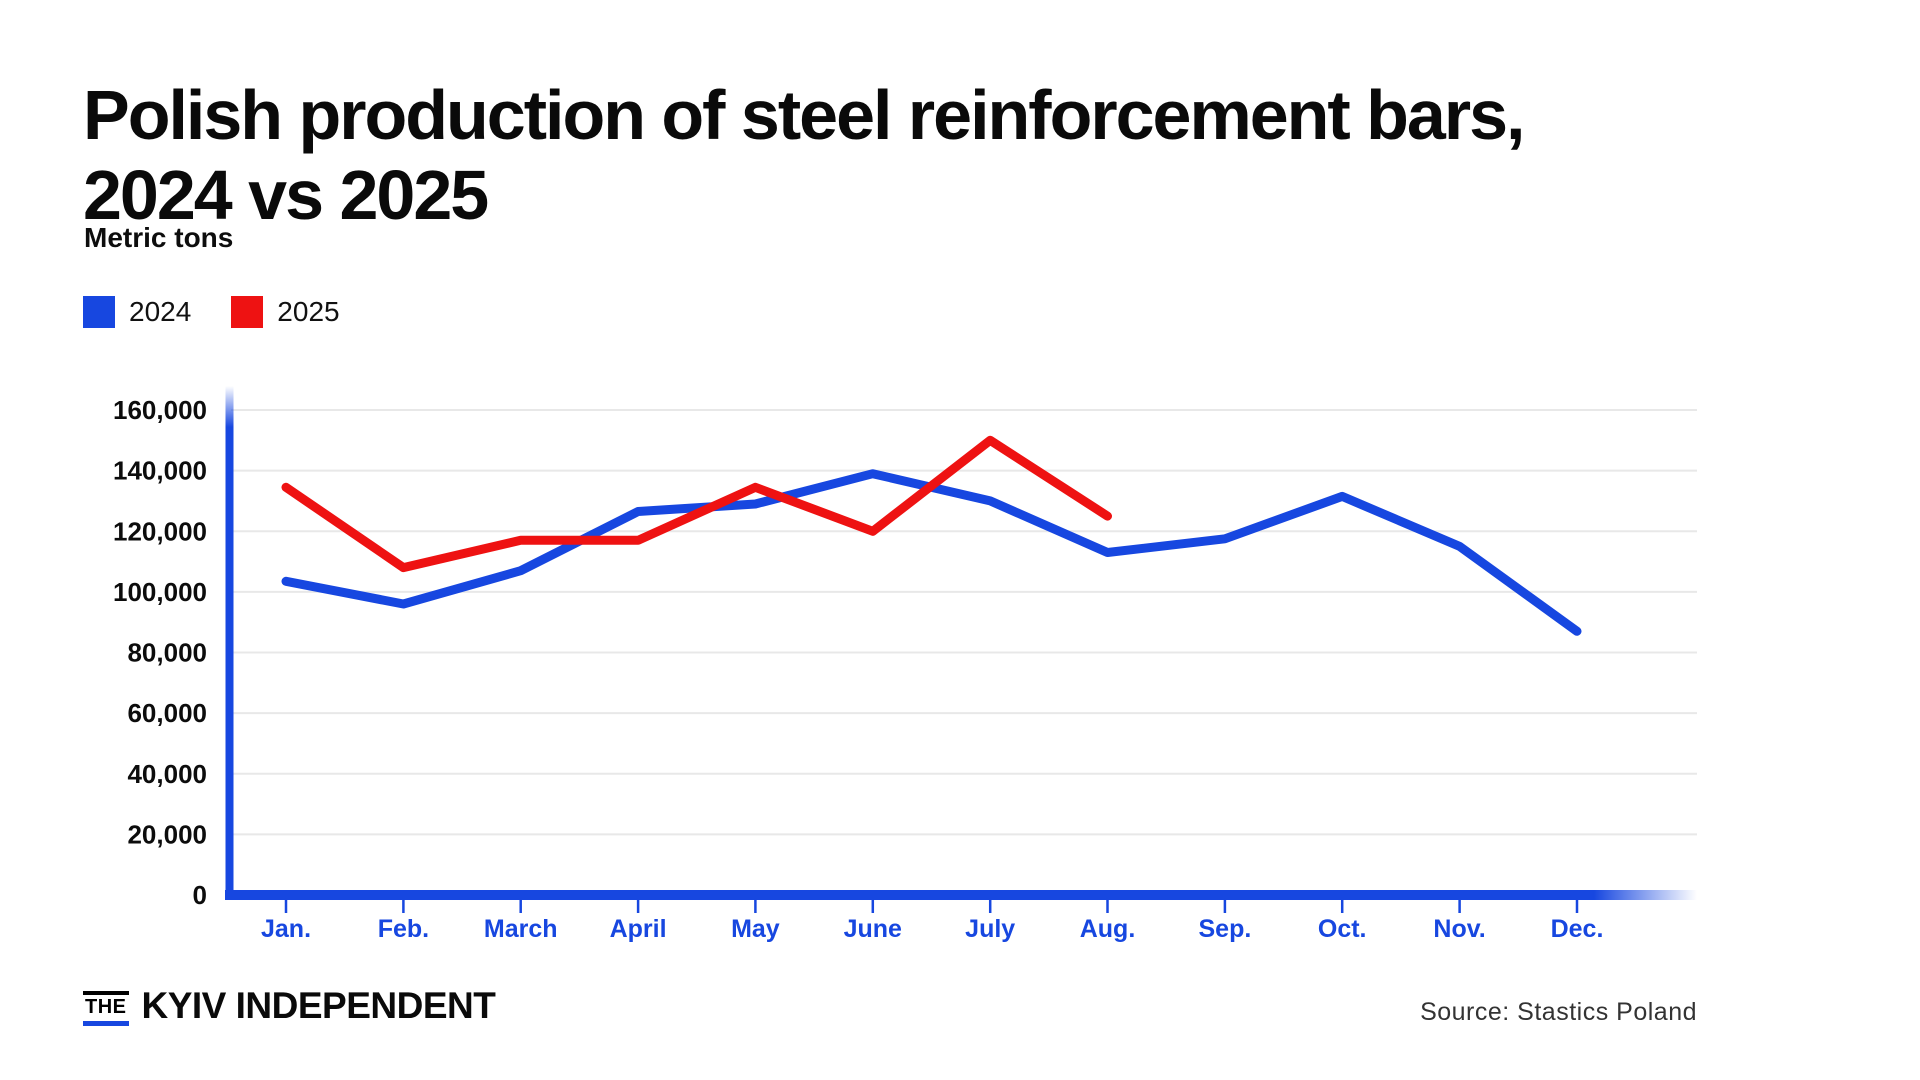  I want to click on legend-item-2025: 2025, so click(285, 312).